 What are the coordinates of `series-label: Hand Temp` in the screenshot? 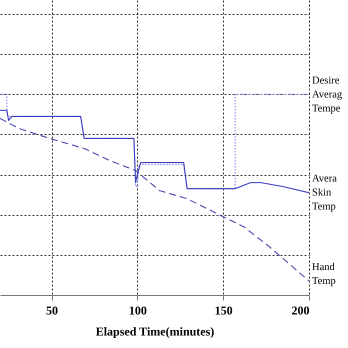 It's located at (324, 274).